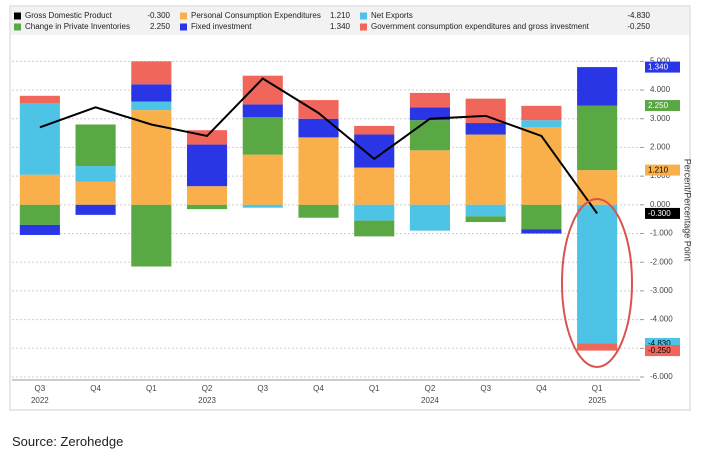  I want to click on legend-value: -4.830, so click(638, 15).